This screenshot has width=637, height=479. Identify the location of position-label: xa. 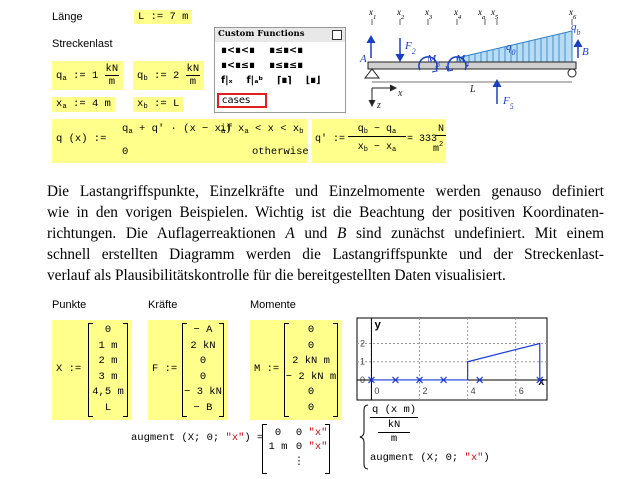
(481, 14).